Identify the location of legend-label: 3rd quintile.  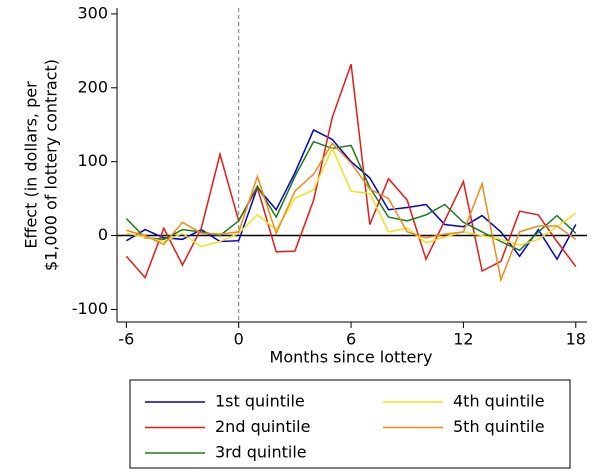
(261, 452).